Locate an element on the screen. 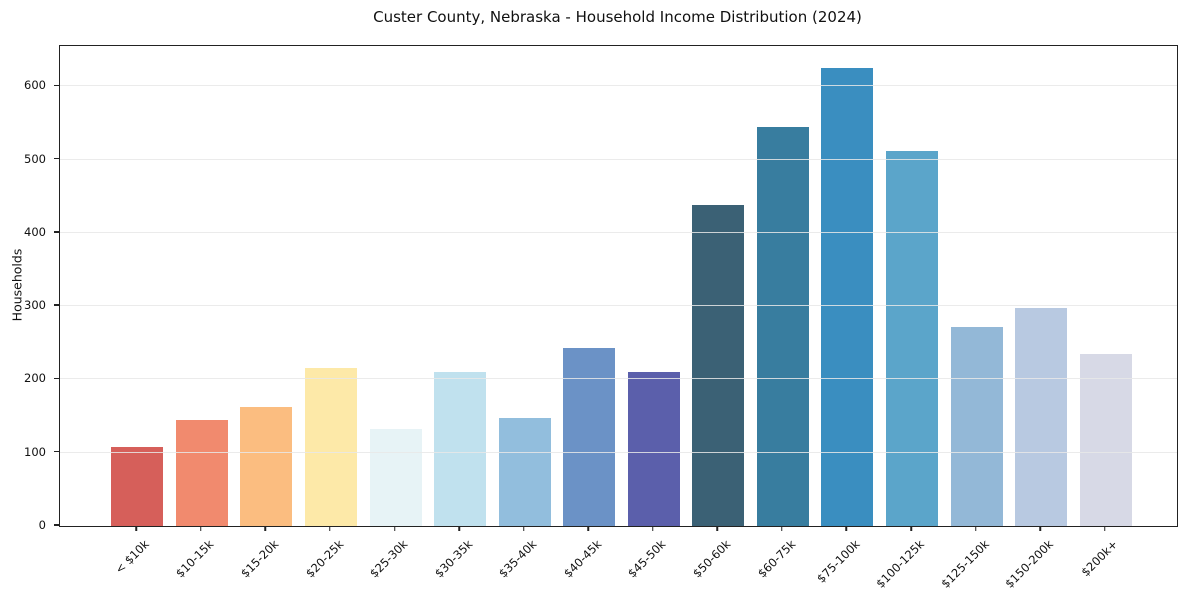  x-slot: $60-75k is located at coordinates (782, 557).